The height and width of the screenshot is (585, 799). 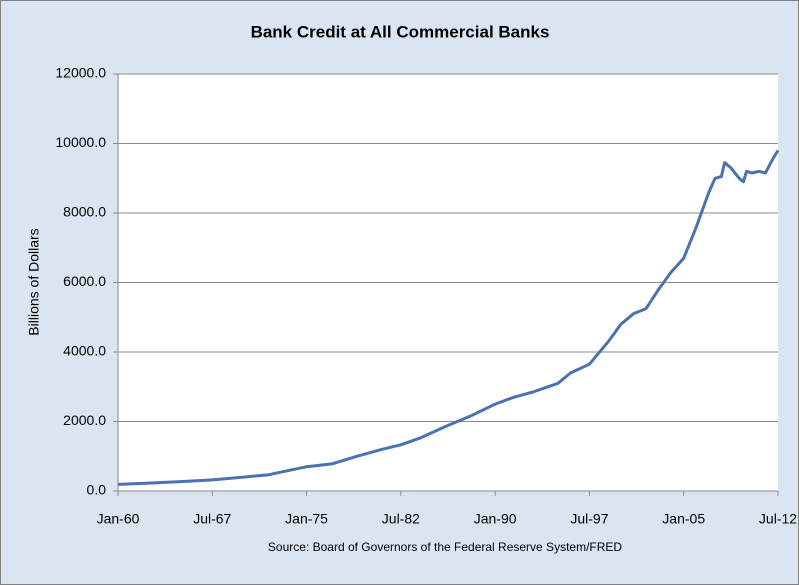 What do you see at coordinates (97, 490) in the screenshot?
I see `y-tick-label: 0.0` at bounding box center [97, 490].